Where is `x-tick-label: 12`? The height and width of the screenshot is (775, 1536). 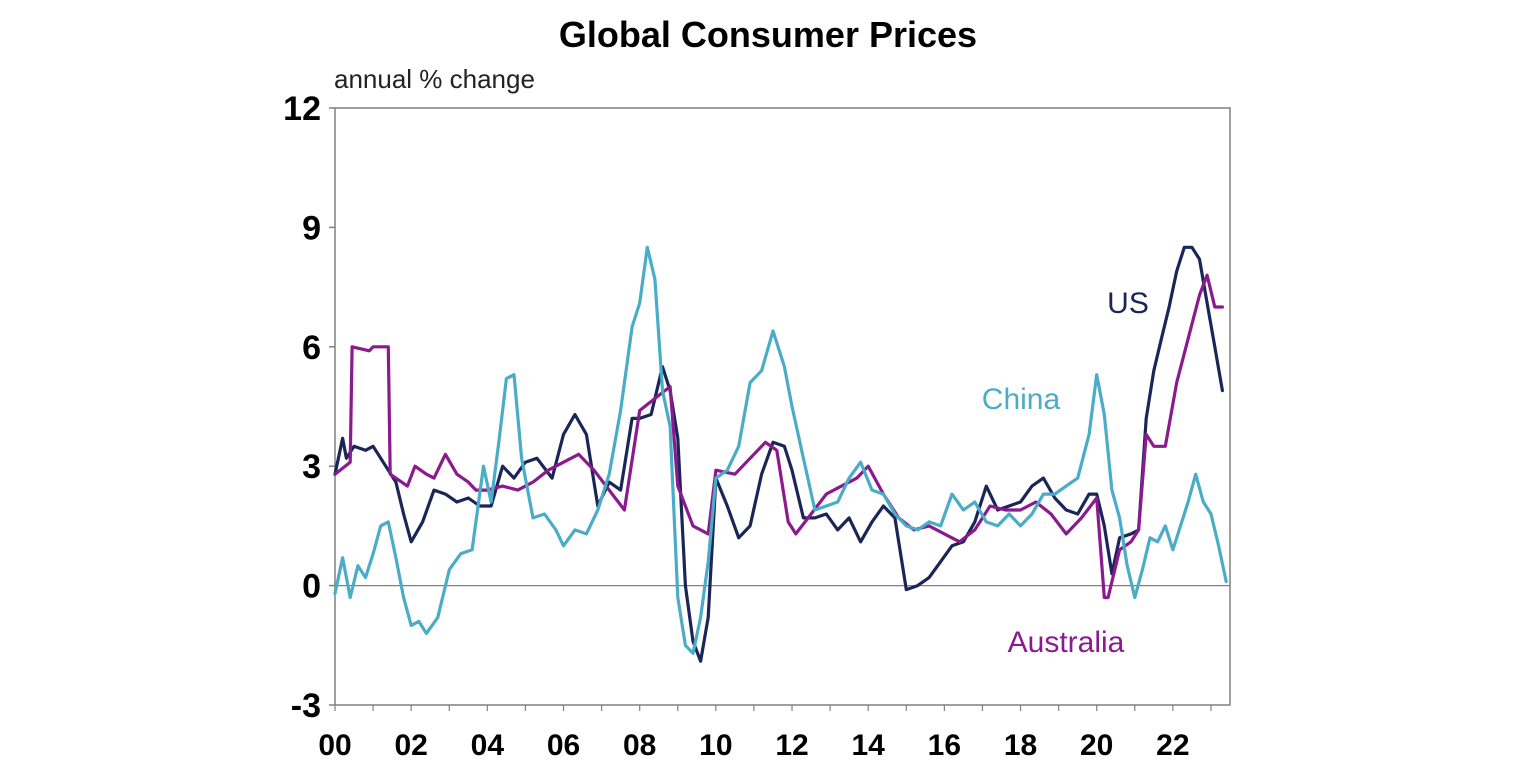 x-tick-label: 12 is located at coordinates (791, 745).